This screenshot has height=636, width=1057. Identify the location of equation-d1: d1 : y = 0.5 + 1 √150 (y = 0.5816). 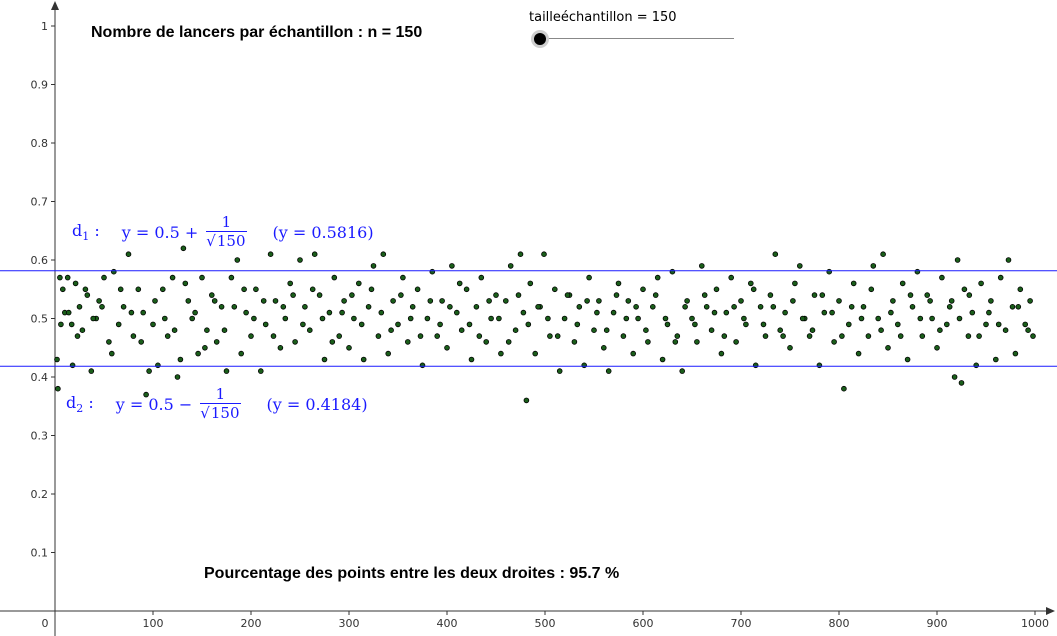
(223, 232).